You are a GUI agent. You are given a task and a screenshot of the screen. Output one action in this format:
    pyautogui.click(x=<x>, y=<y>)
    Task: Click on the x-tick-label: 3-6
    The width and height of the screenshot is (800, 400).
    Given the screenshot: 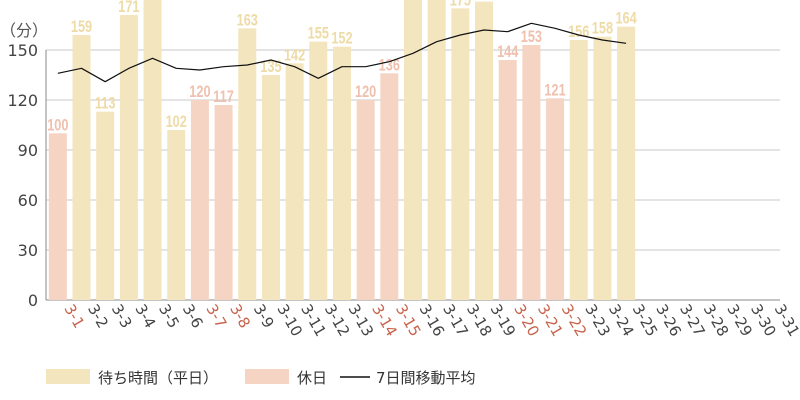 What is the action you would take?
    pyautogui.click(x=193, y=316)
    